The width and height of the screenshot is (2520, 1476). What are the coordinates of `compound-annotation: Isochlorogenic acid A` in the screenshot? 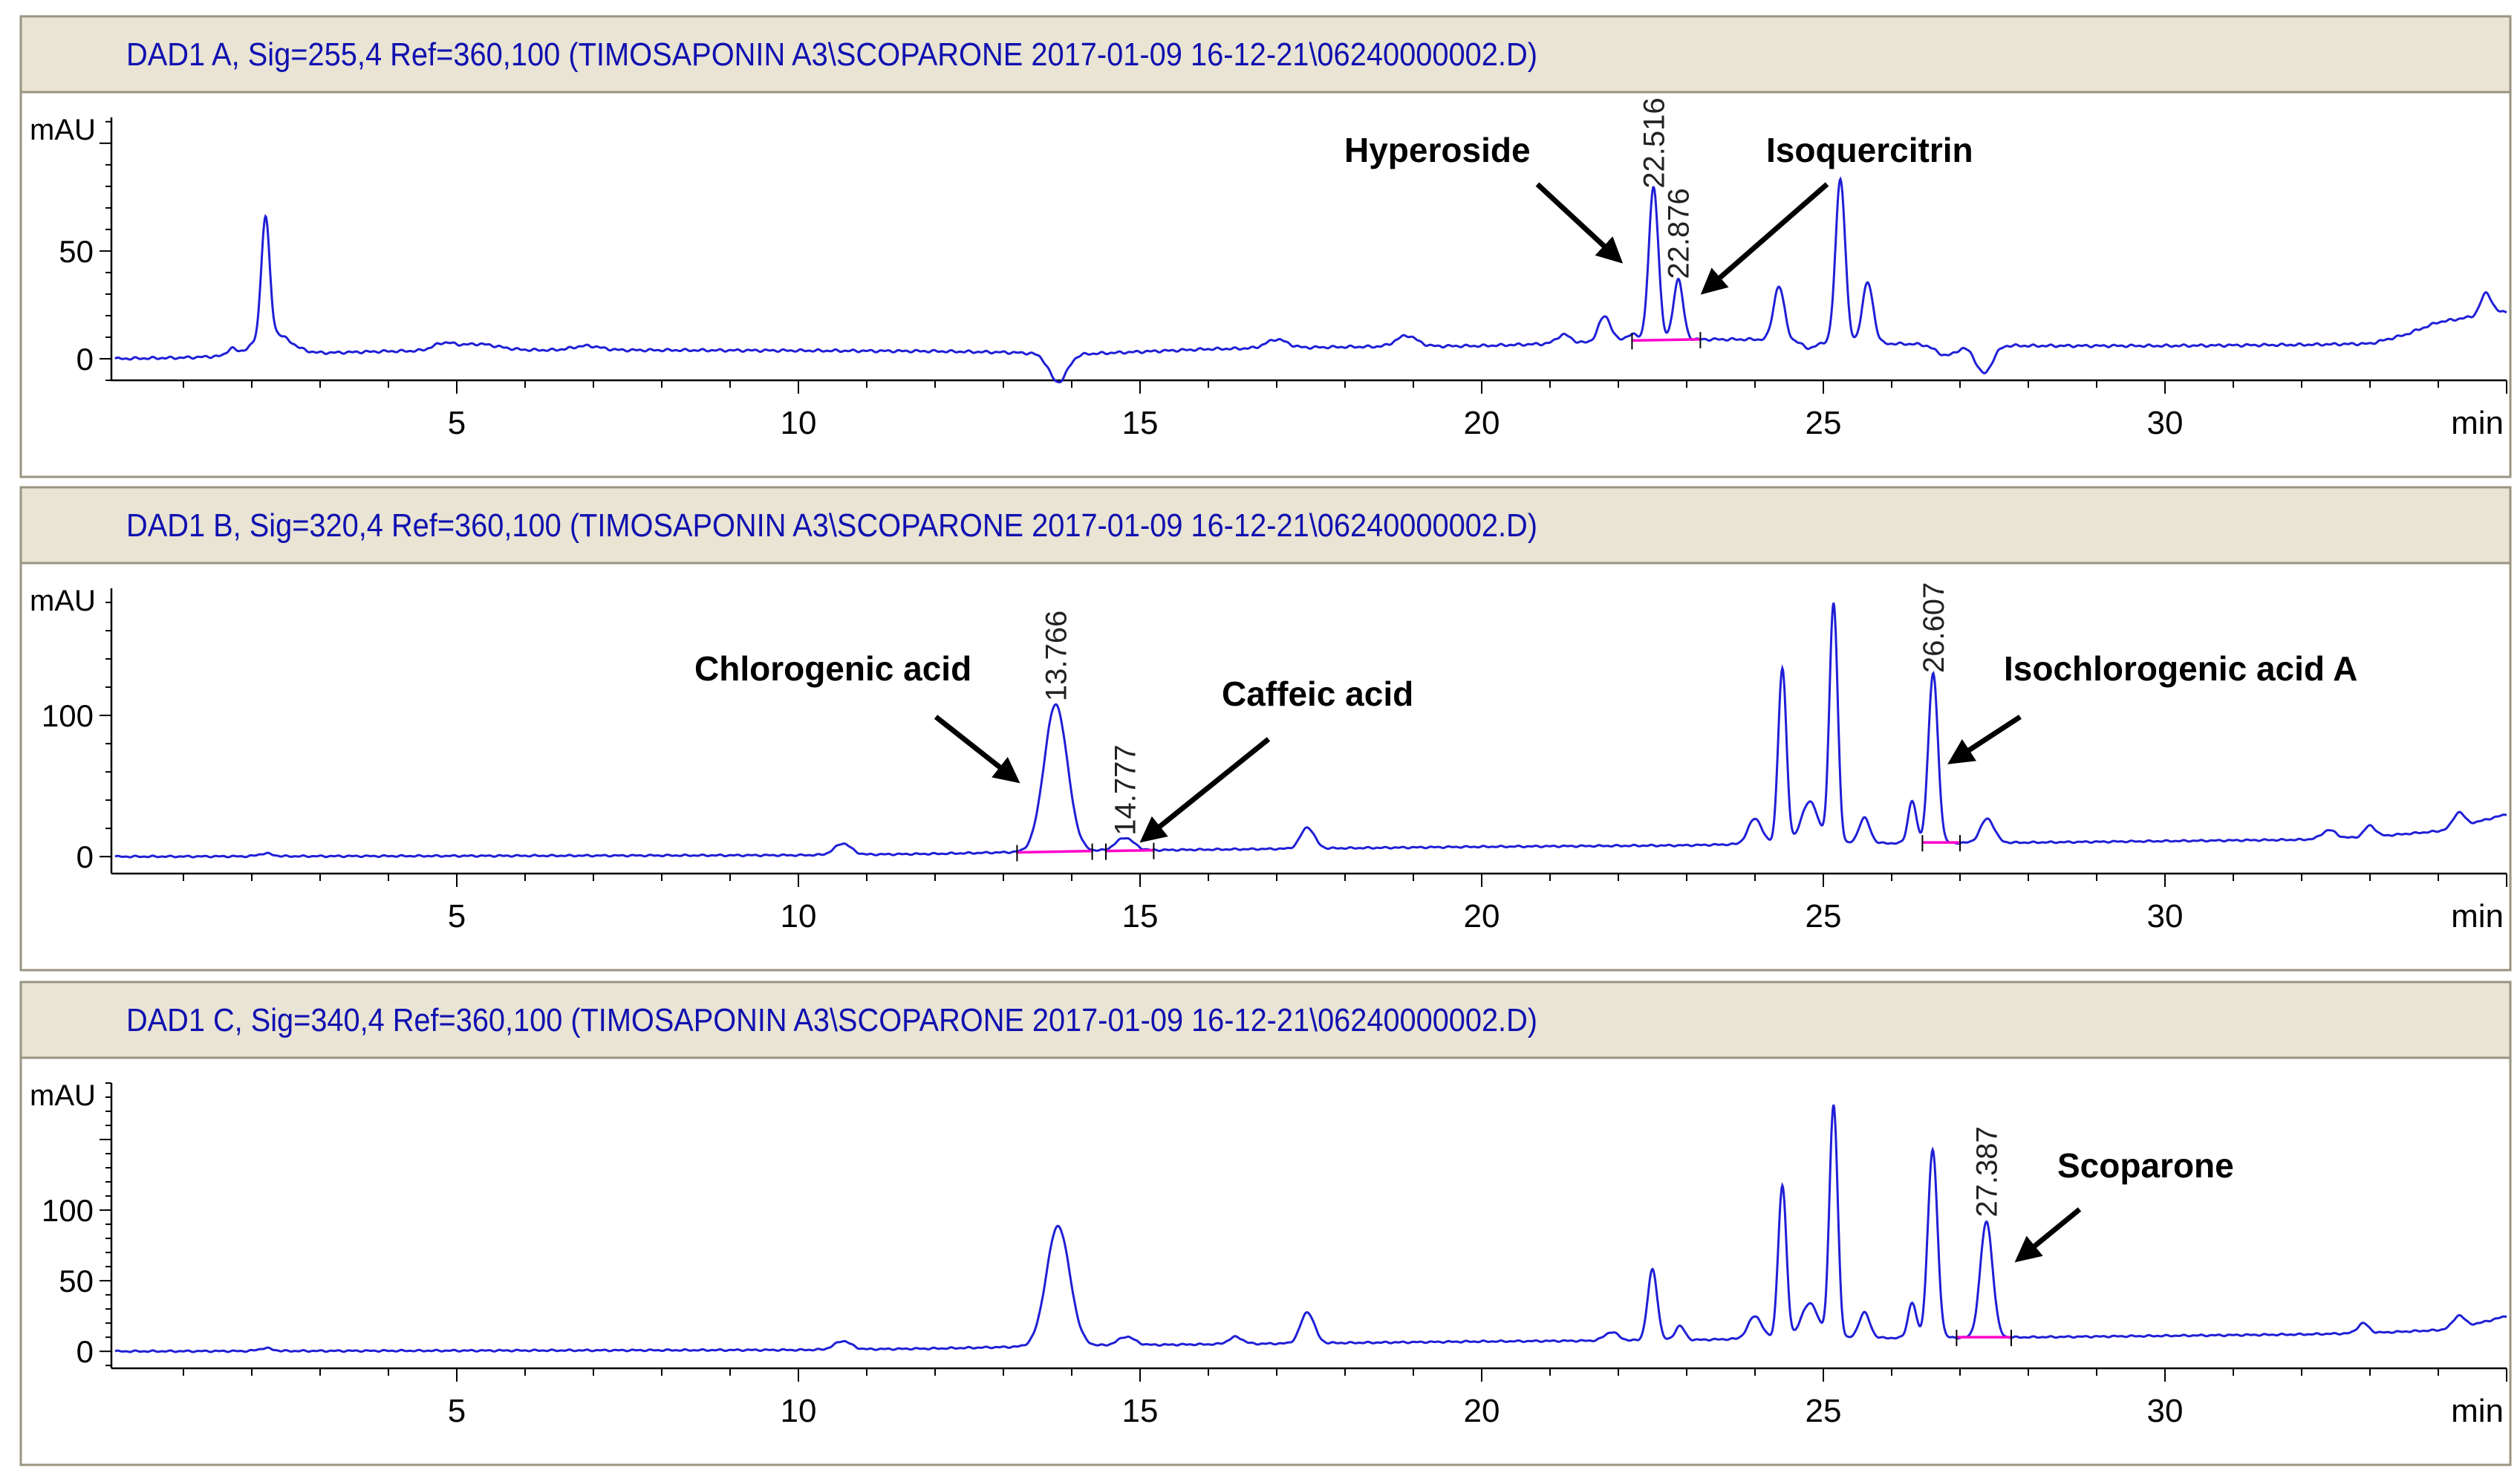 It's located at (2180, 668).